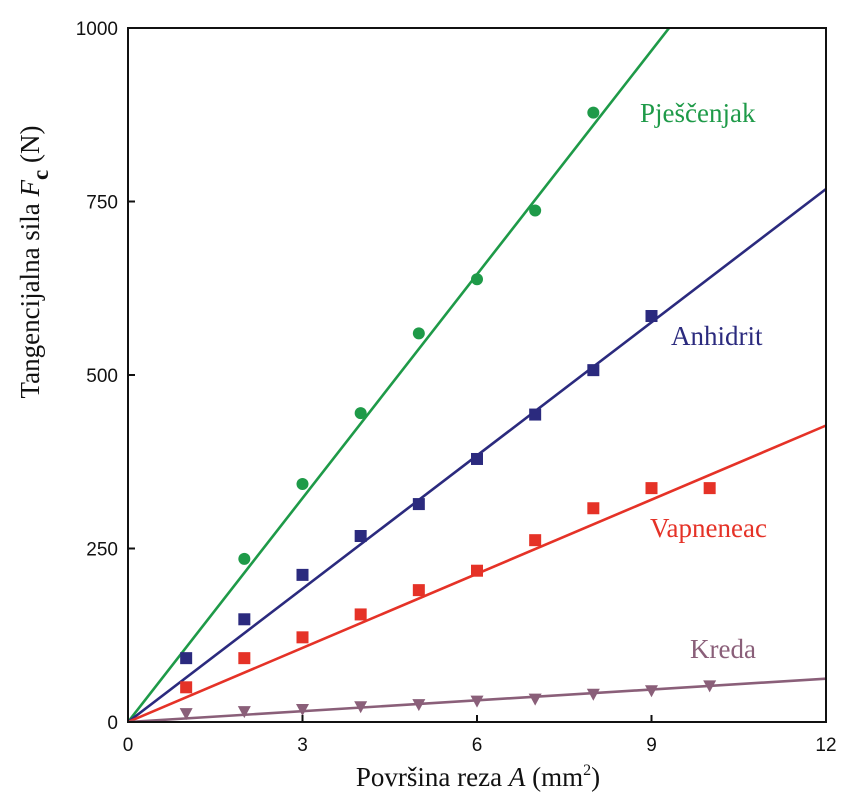 The width and height of the screenshot is (843, 802). What do you see at coordinates (102, 550) in the screenshot?
I see `y-tick-label: 250` at bounding box center [102, 550].